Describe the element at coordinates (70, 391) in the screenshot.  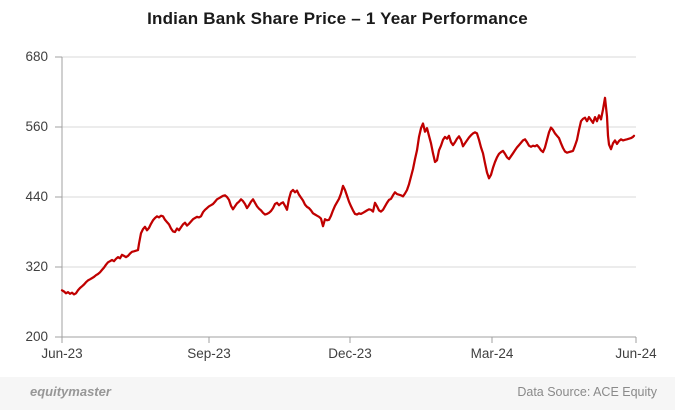
I see `brand-logo-text: equitymaster` at that location.